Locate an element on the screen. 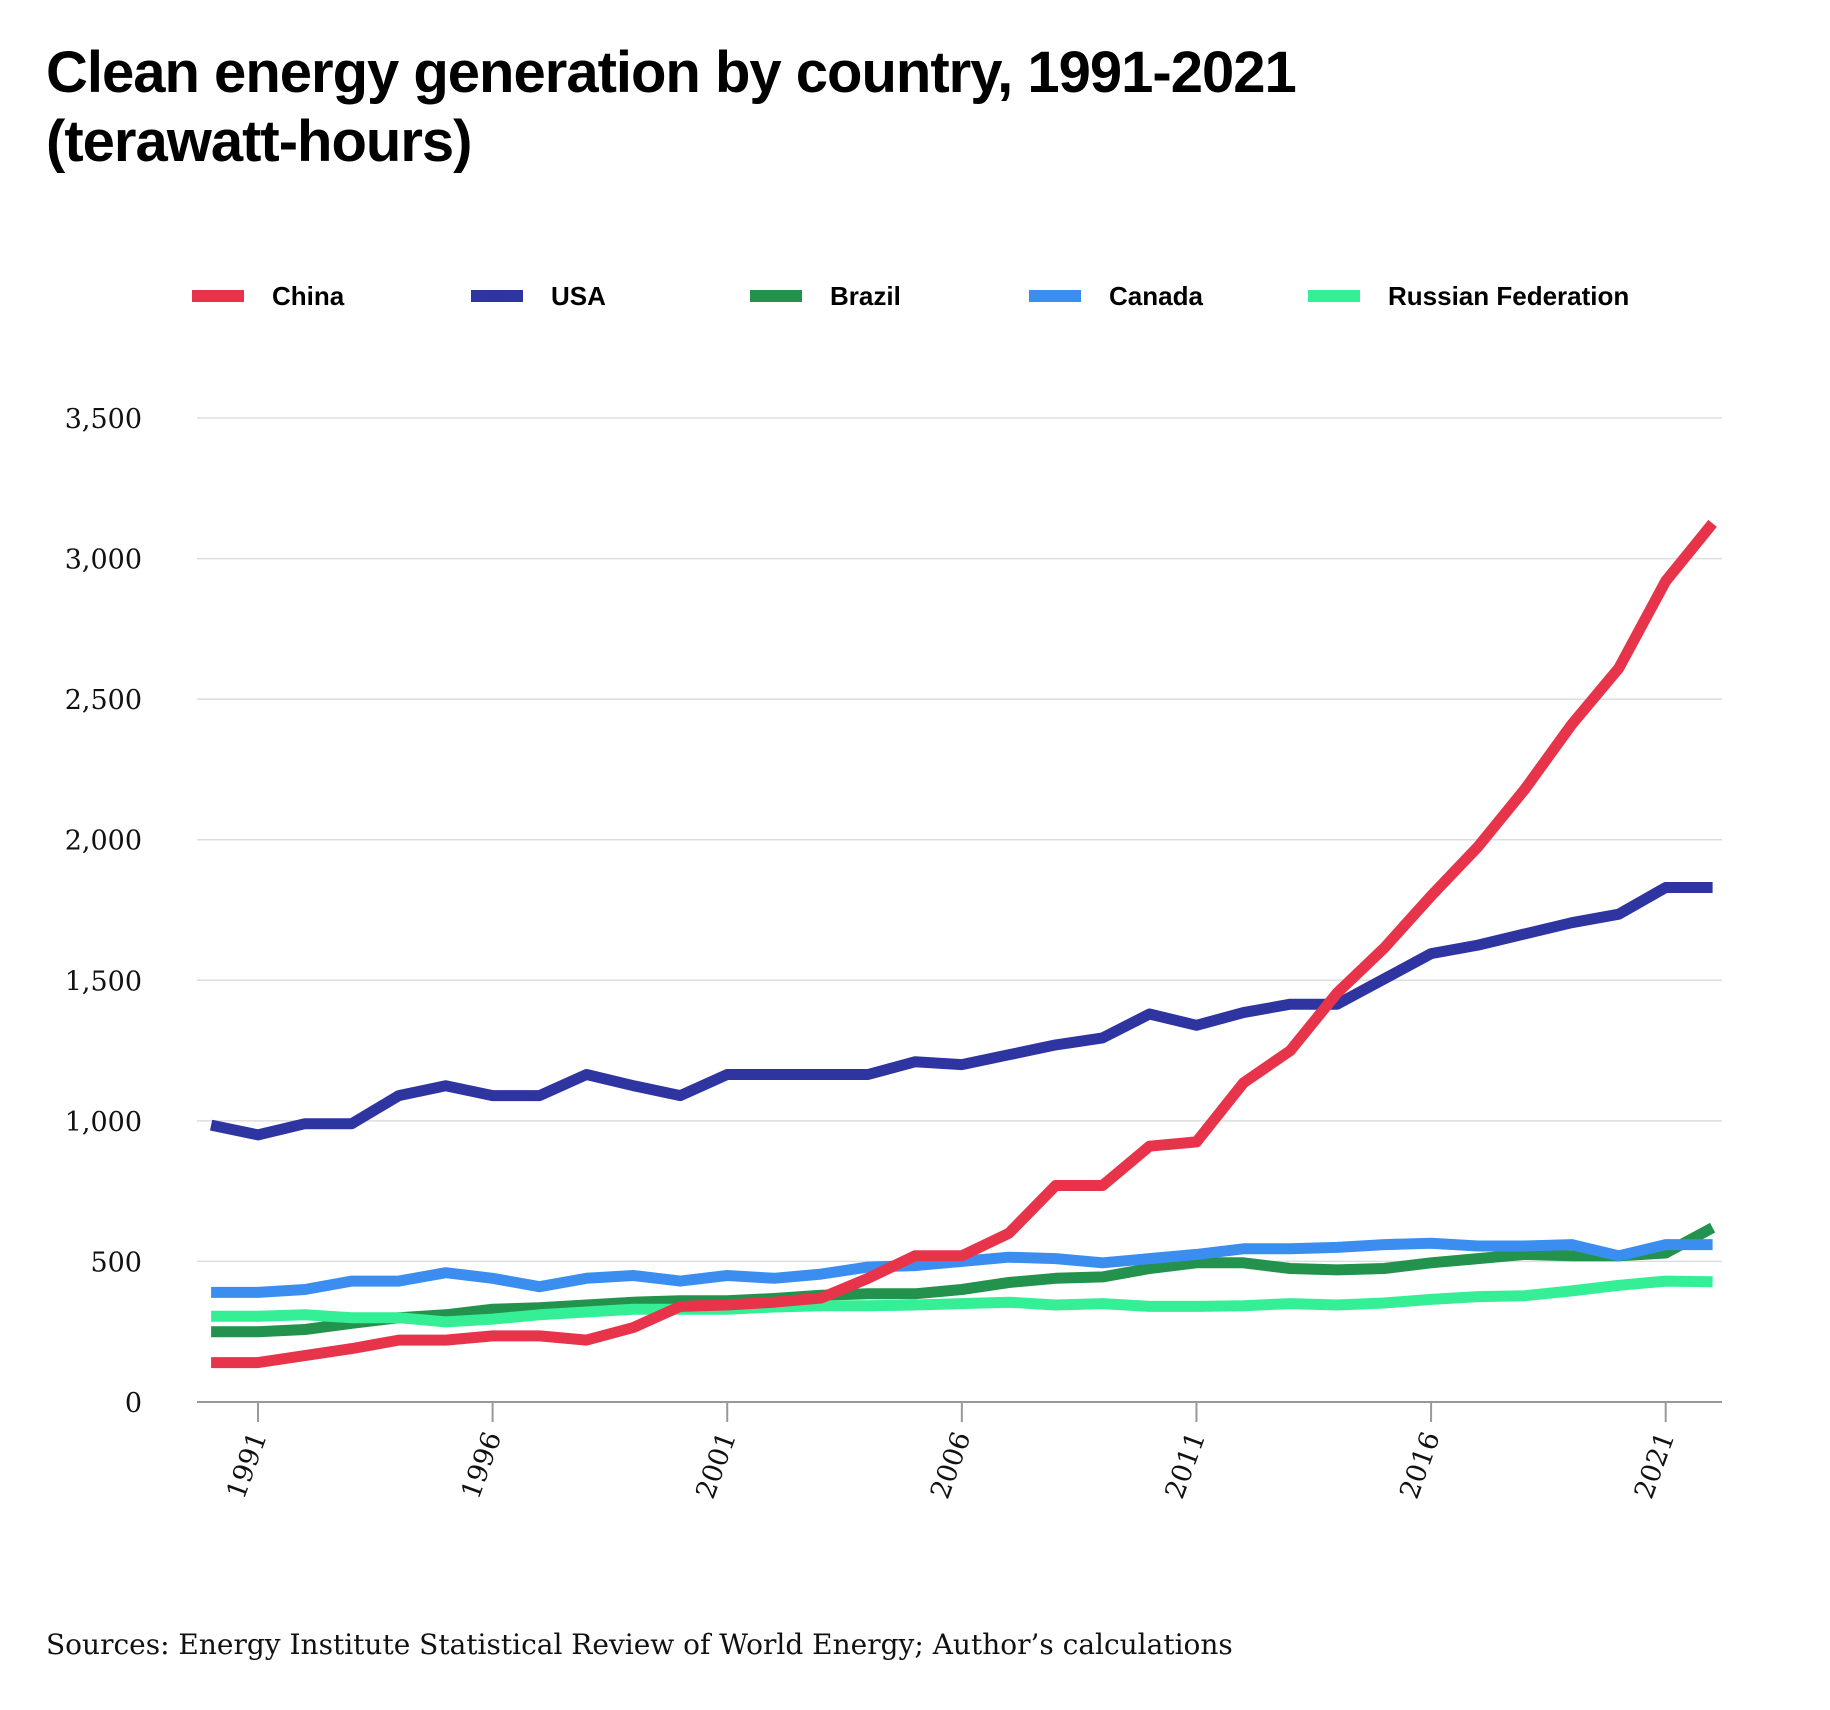  legend-swatch-usa is located at coordinates (497, 296).